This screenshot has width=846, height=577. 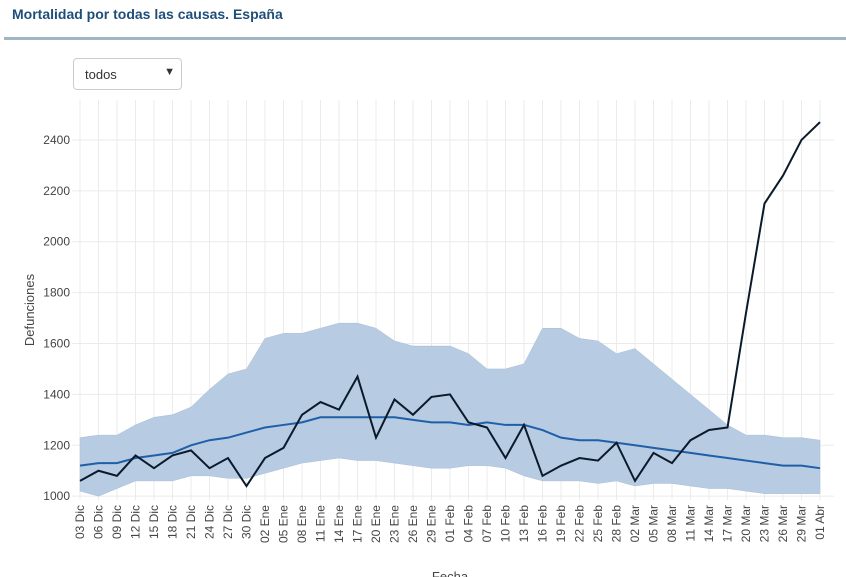 What do you see at coordinates (376, 524) in the screenshot?
I see `x-tick-label: 20 Ene` at bounding box center [376, 524].